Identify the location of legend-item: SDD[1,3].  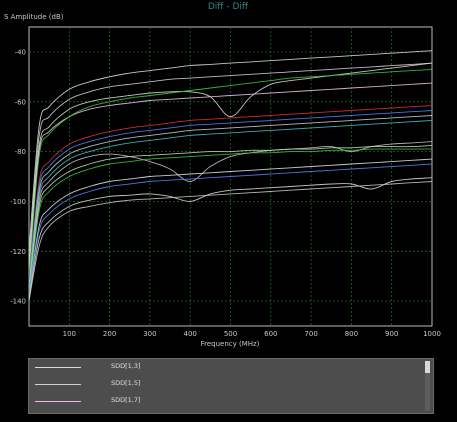
(231, 367).